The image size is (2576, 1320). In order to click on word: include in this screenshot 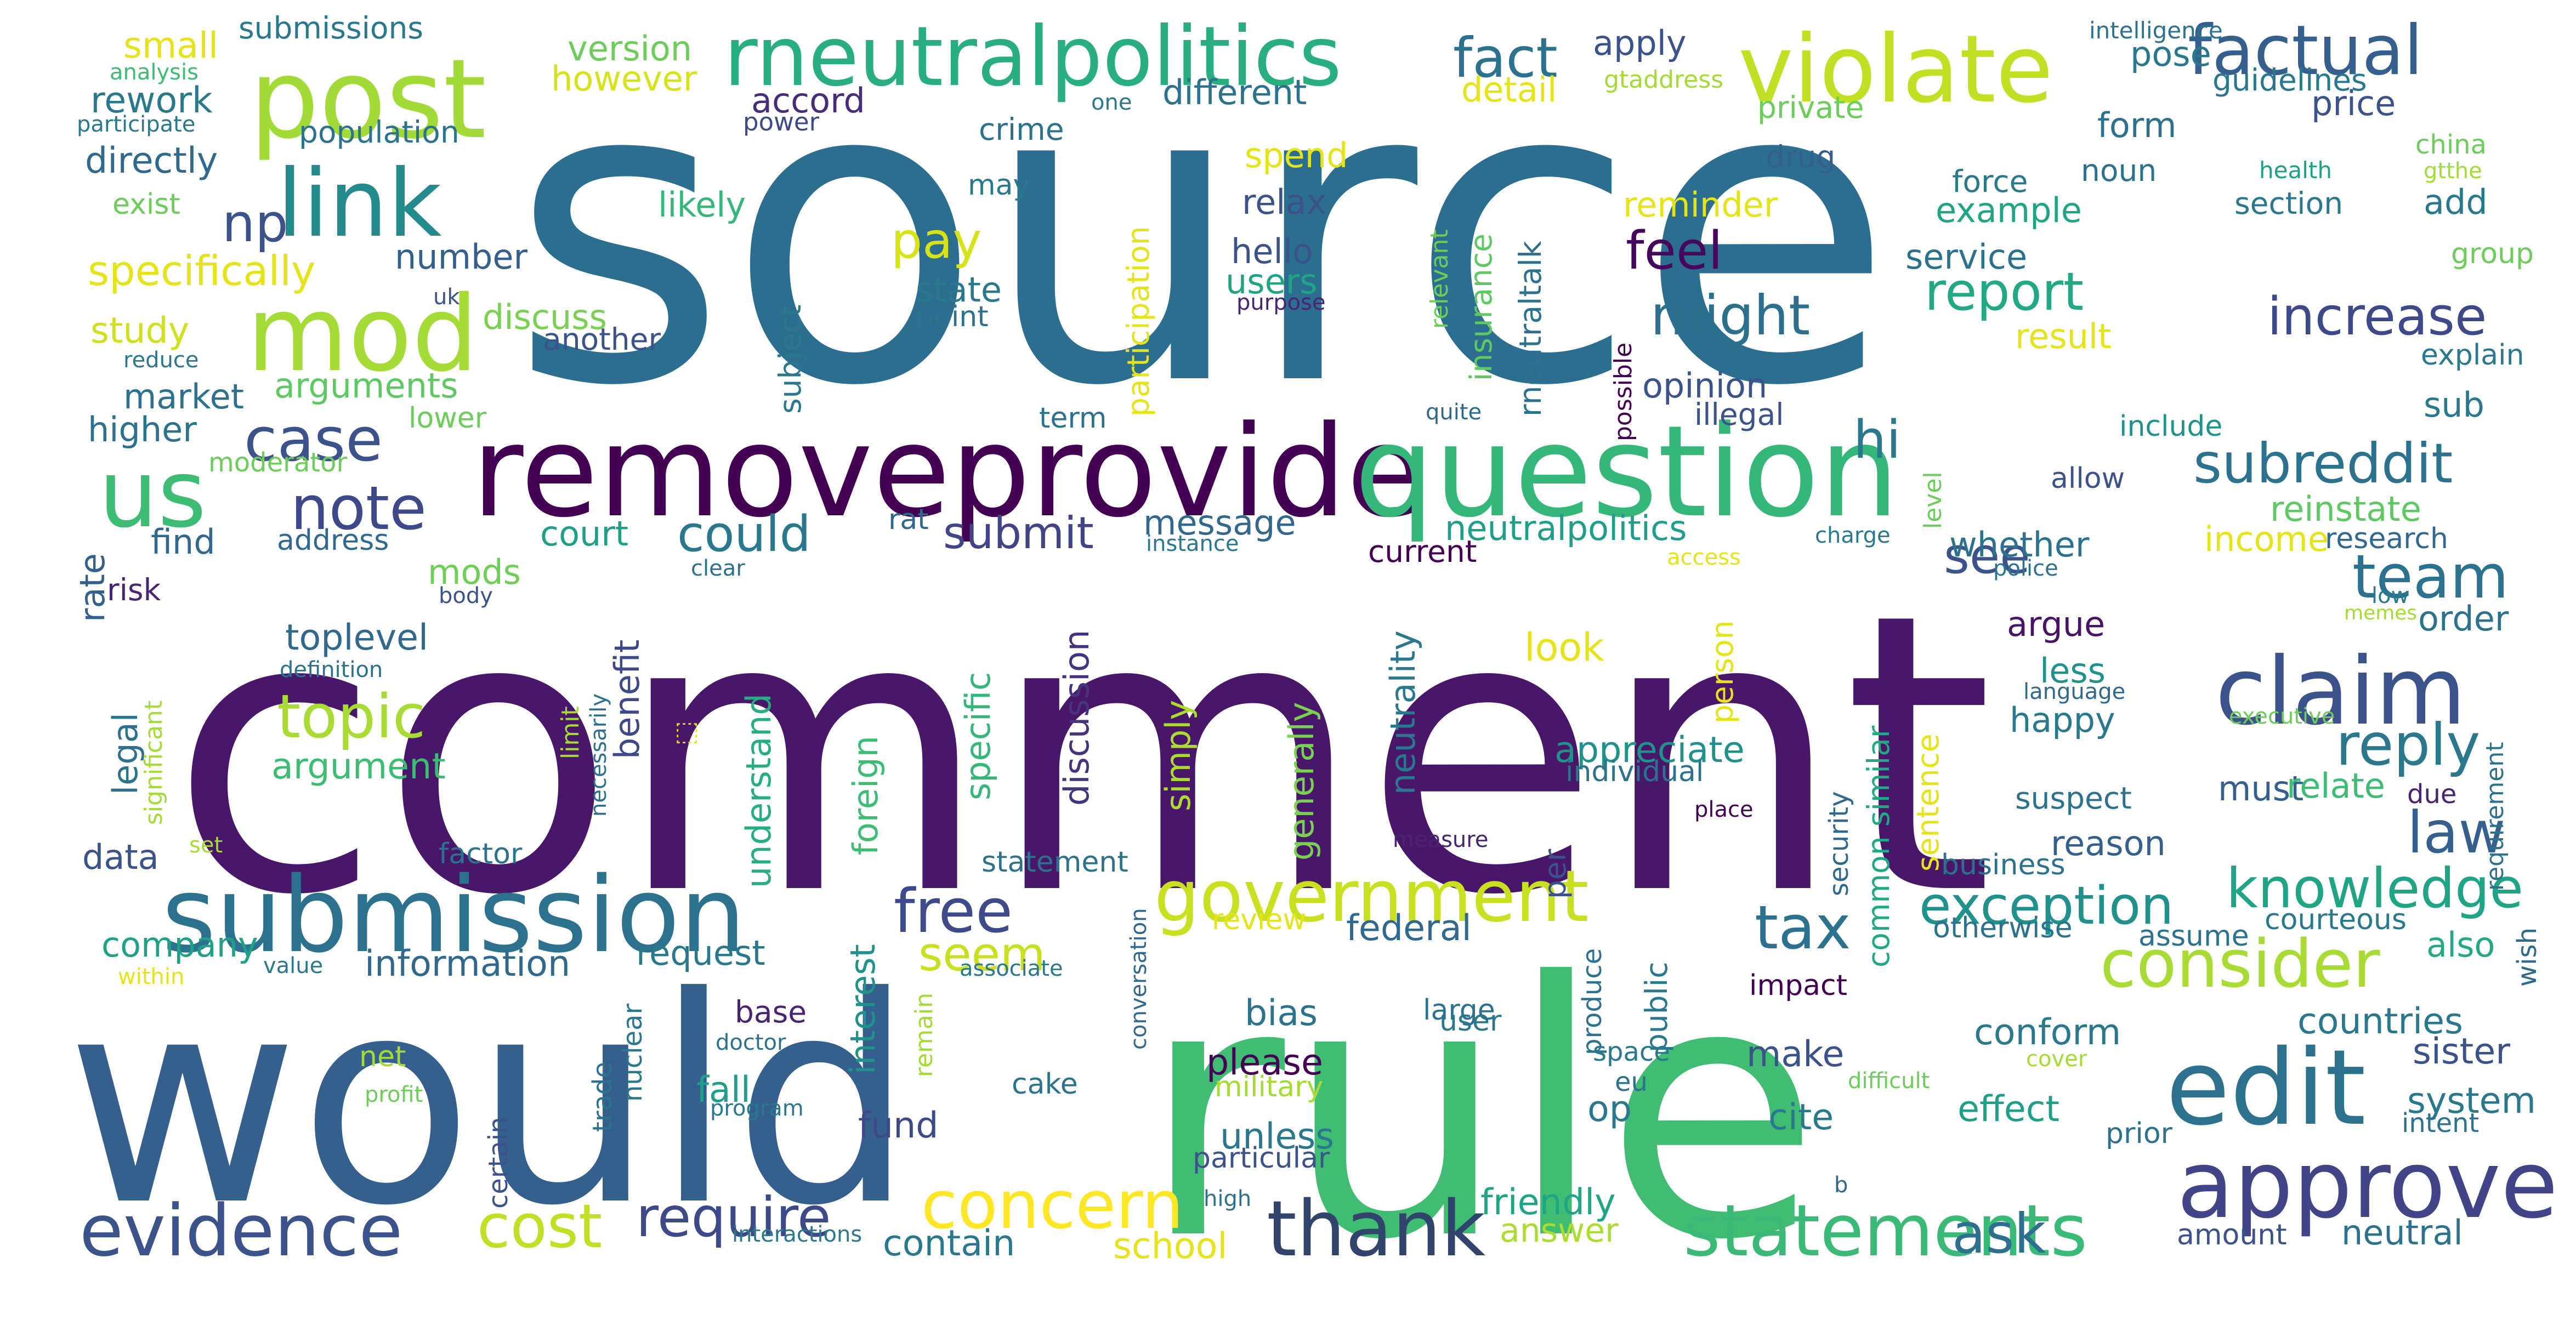, I will do `click(2170, 426)`.